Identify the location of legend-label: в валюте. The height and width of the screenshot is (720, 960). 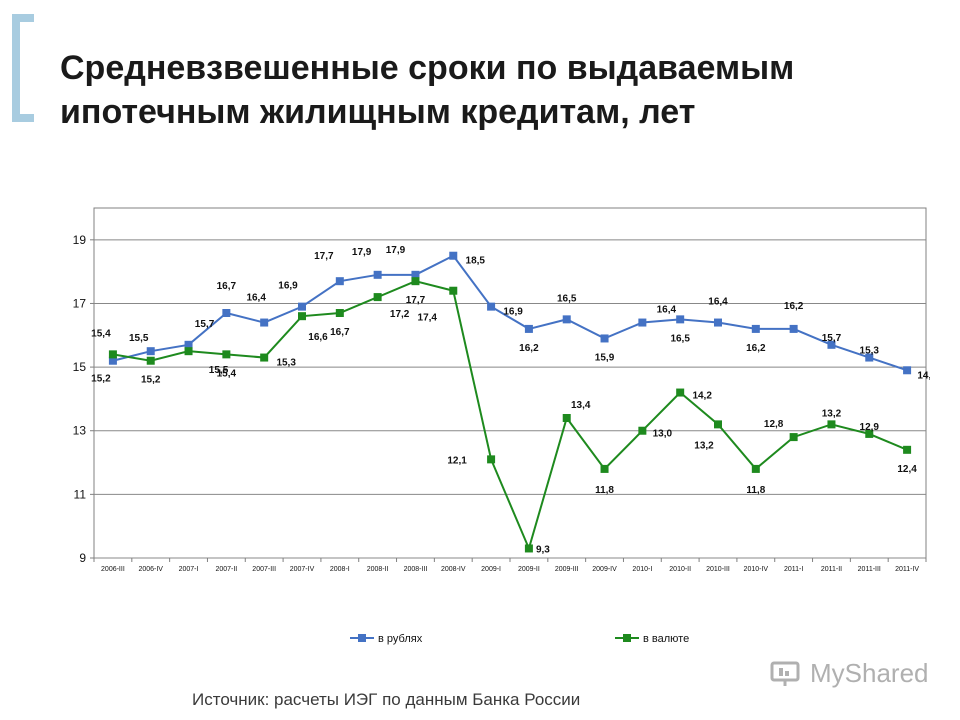
(666, 639).